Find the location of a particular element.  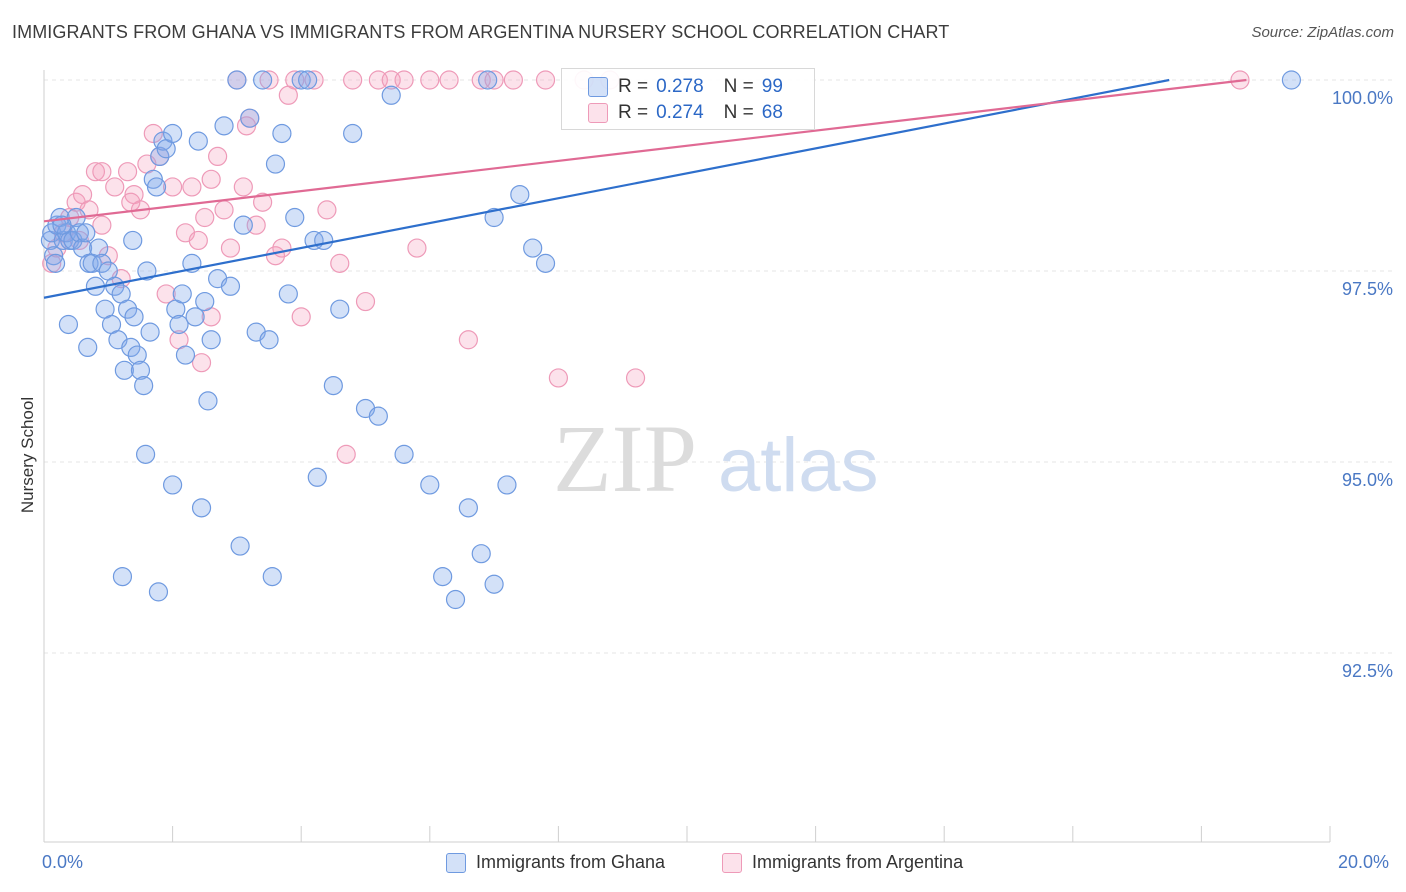

y-tick-label: 100.0% is located at coordinates (1362, 98).